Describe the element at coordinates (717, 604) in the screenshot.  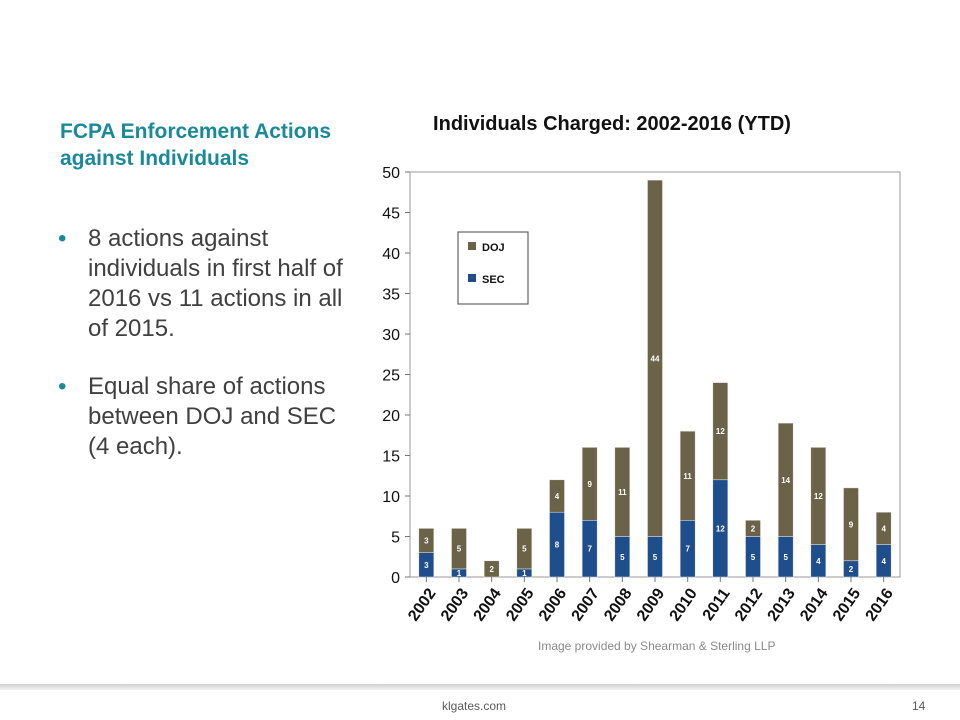
I see `x-tick-label: 2011` at that location.